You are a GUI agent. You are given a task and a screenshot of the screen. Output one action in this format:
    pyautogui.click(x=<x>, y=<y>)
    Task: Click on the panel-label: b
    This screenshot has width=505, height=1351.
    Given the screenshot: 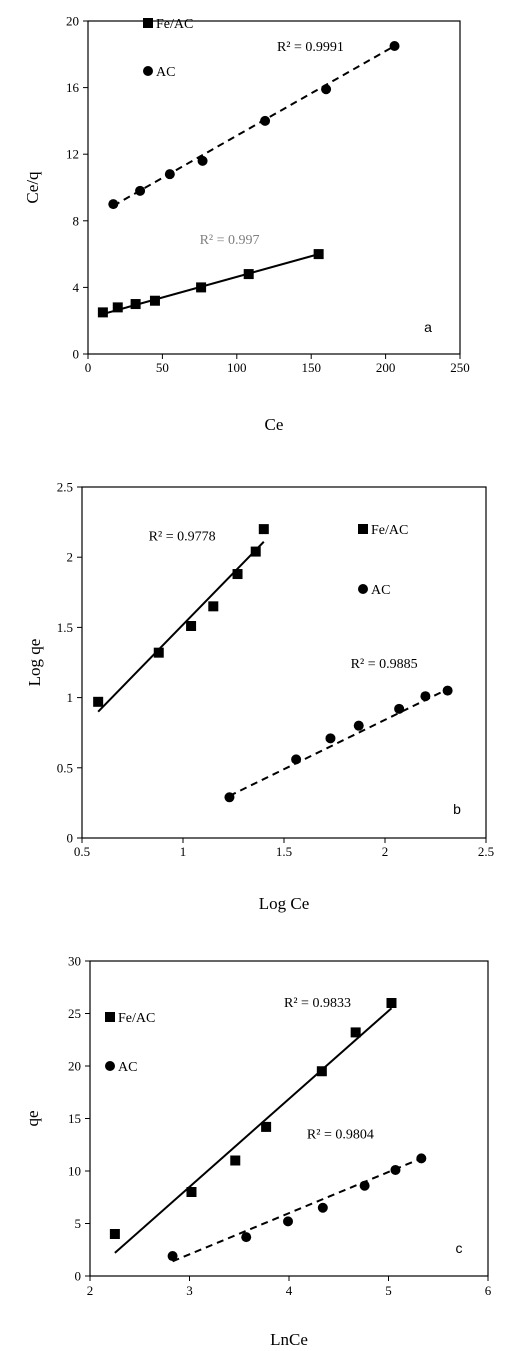 What is the action you would take?
    pyautogui.click(x=457, y=809)
    